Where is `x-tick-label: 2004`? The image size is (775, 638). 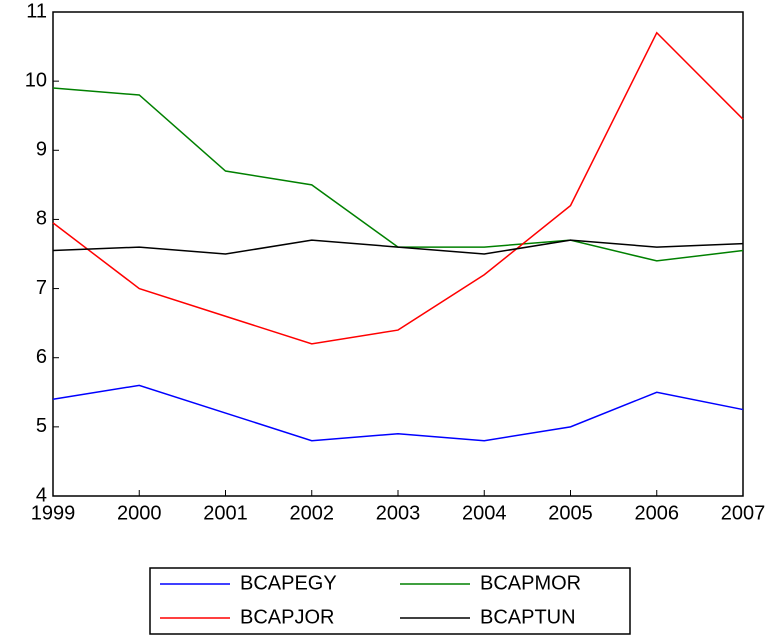 x-tick-label: 2004 is located at coordinates (484, 513).